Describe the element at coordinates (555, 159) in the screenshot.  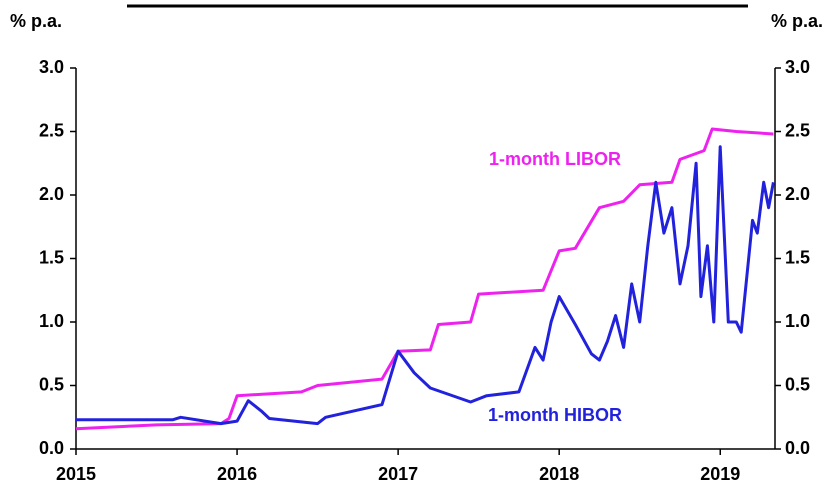
I see `annotation: 1-month LIBOR` at that location.